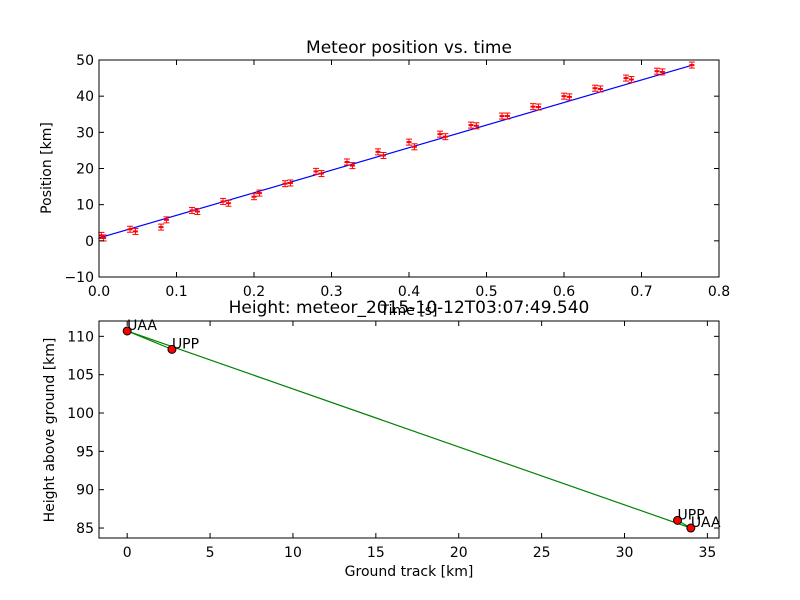 This screenshot has height=600, width=800. Describe the element at coordinates (409, 292) in the screenshot. I see `x-tick-label: 0.4` at that location.